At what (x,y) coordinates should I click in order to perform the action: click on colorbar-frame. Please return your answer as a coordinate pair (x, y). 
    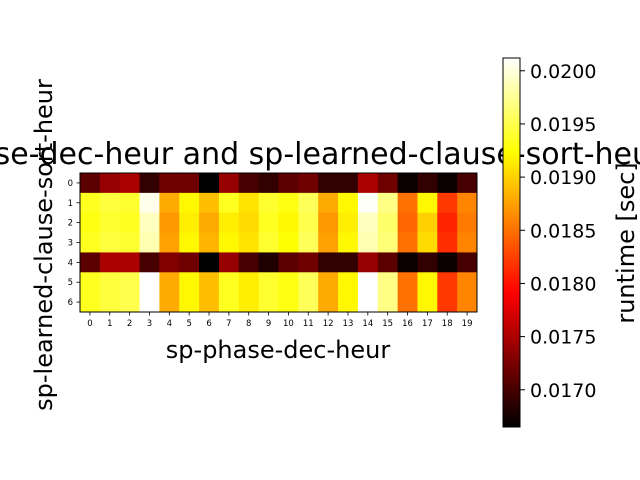
    Looking at the image, I should click on (511, 242).